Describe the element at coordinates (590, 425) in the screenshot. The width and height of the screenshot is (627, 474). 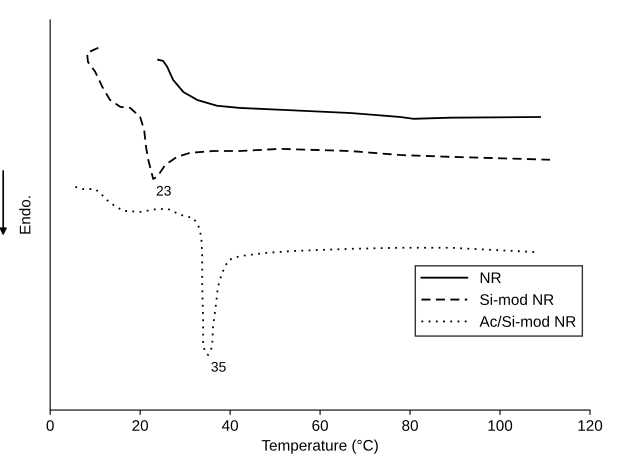
I see `x-tick-label: 120` at that location.